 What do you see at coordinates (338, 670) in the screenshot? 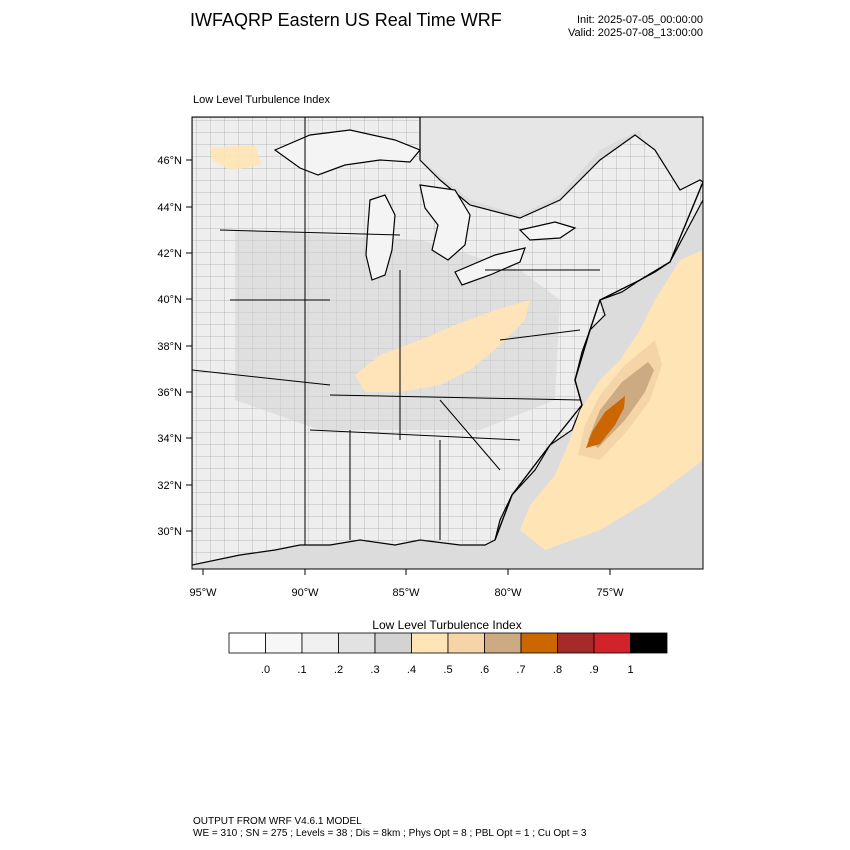
I see `colorbar-label: .2` at bounding box center [338, 670].